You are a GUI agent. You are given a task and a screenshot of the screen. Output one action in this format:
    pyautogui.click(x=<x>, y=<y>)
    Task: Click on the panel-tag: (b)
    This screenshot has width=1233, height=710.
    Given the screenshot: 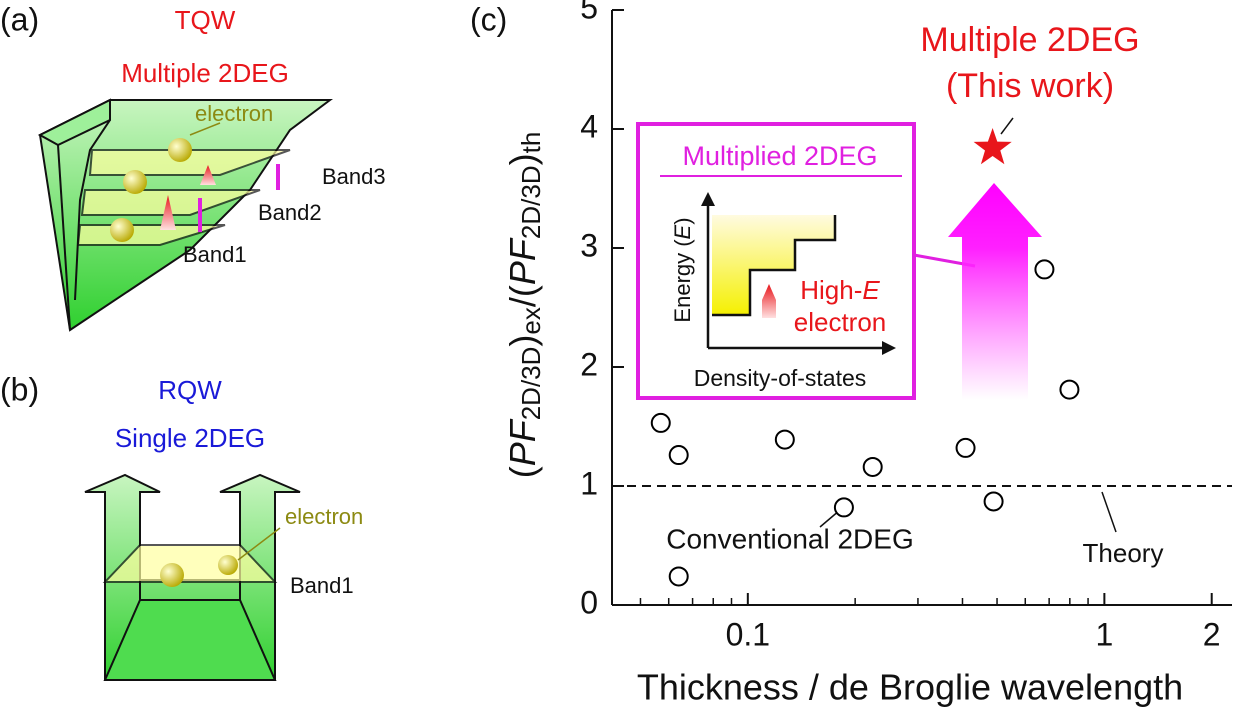 What is the action you would take?
    pyautogui.click(x=19, y=389)
    